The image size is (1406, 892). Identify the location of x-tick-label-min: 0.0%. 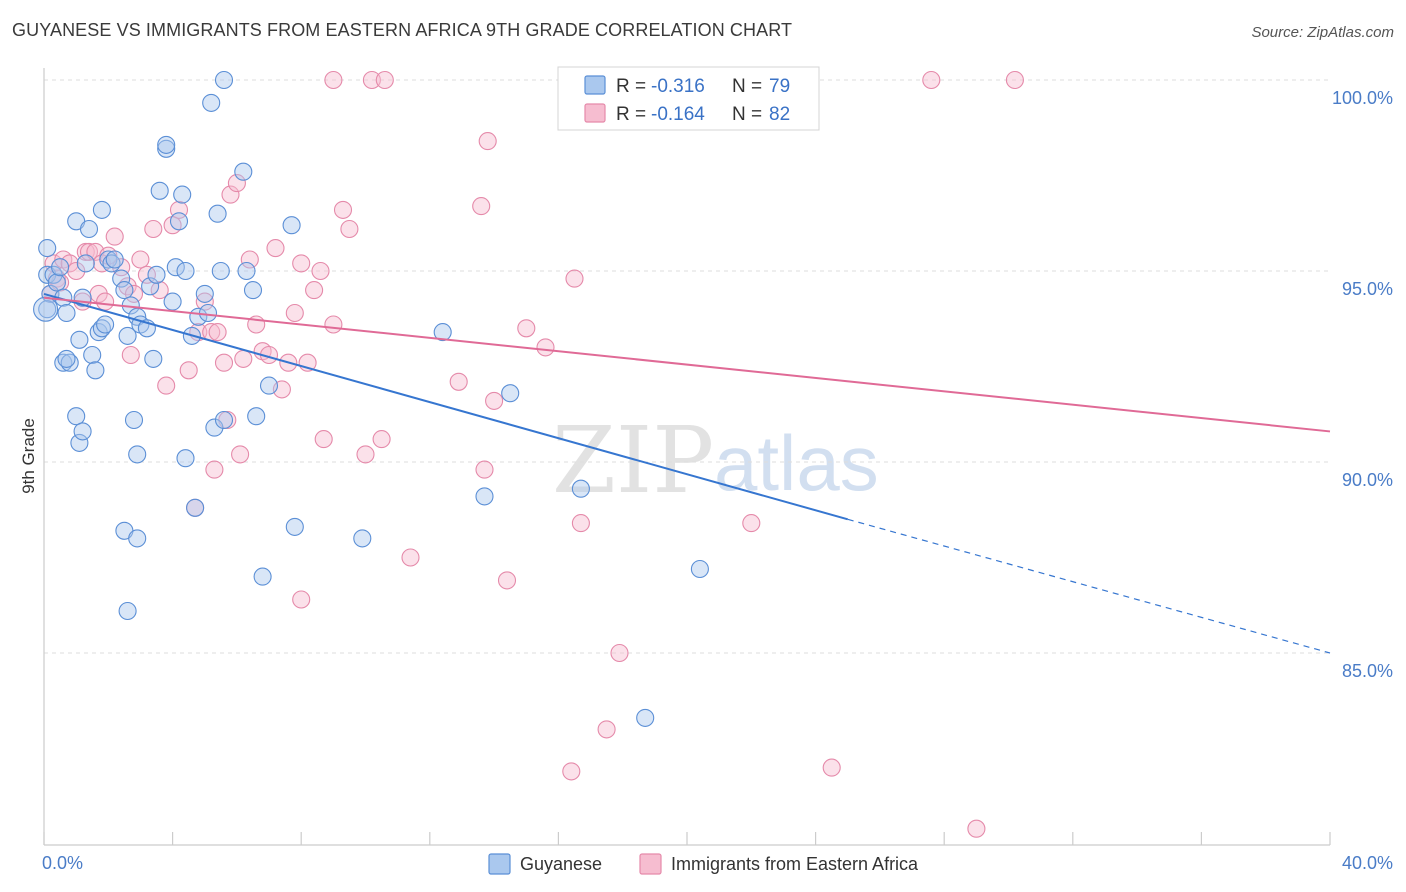
(62, 863).